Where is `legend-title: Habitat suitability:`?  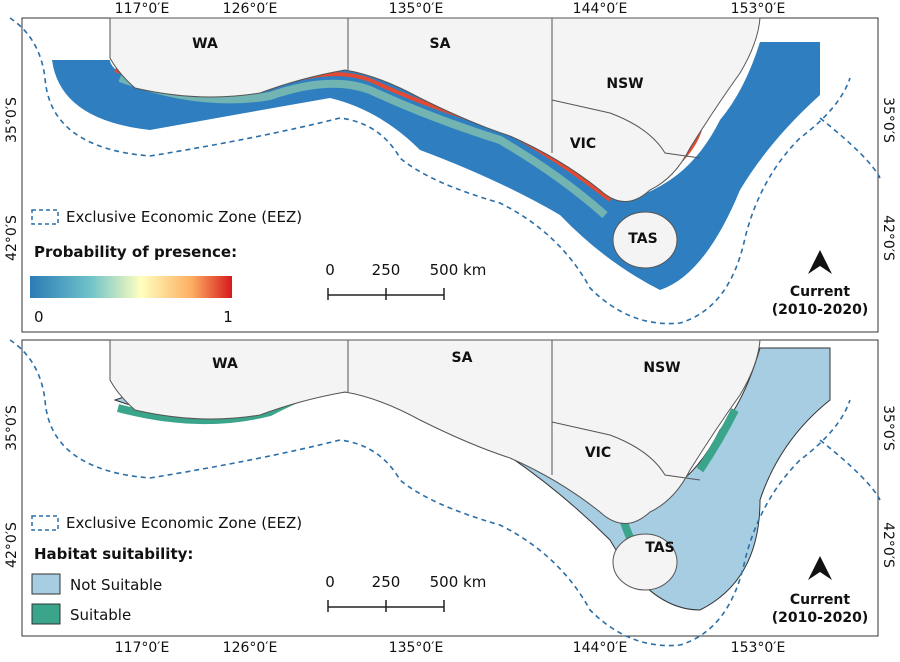
legend-title: Habitat suitability: is located at coordinates (113, 554).